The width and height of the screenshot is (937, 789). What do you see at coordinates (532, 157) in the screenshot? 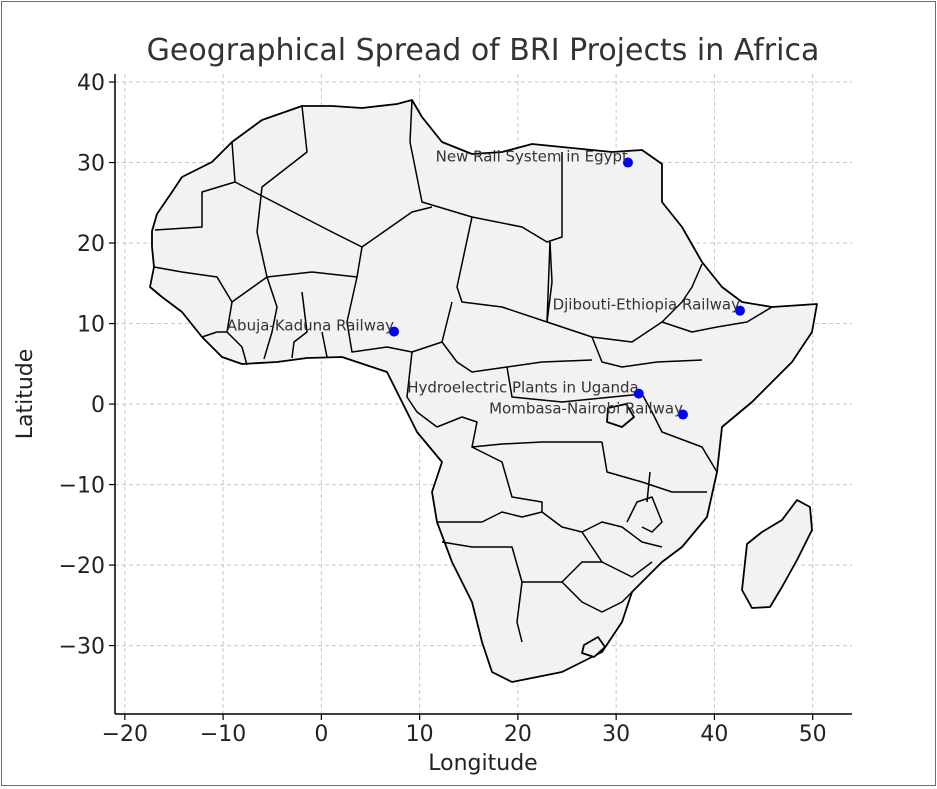
I see `project-label: New Rail System in Egypt` at bounding box center [532, 157].